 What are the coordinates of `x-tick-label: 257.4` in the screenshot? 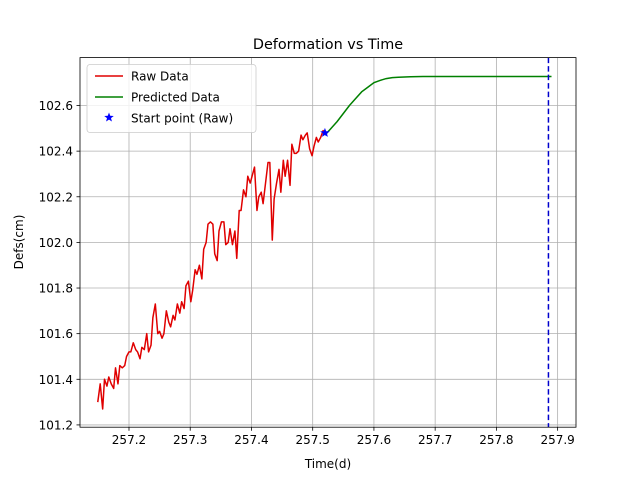 It's located at (251, 440).